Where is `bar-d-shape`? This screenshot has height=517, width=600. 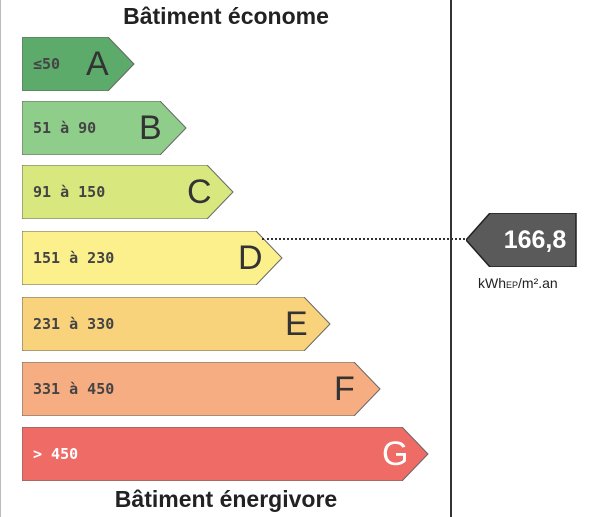 bar-d-shape is located at coordinates (152, 258).